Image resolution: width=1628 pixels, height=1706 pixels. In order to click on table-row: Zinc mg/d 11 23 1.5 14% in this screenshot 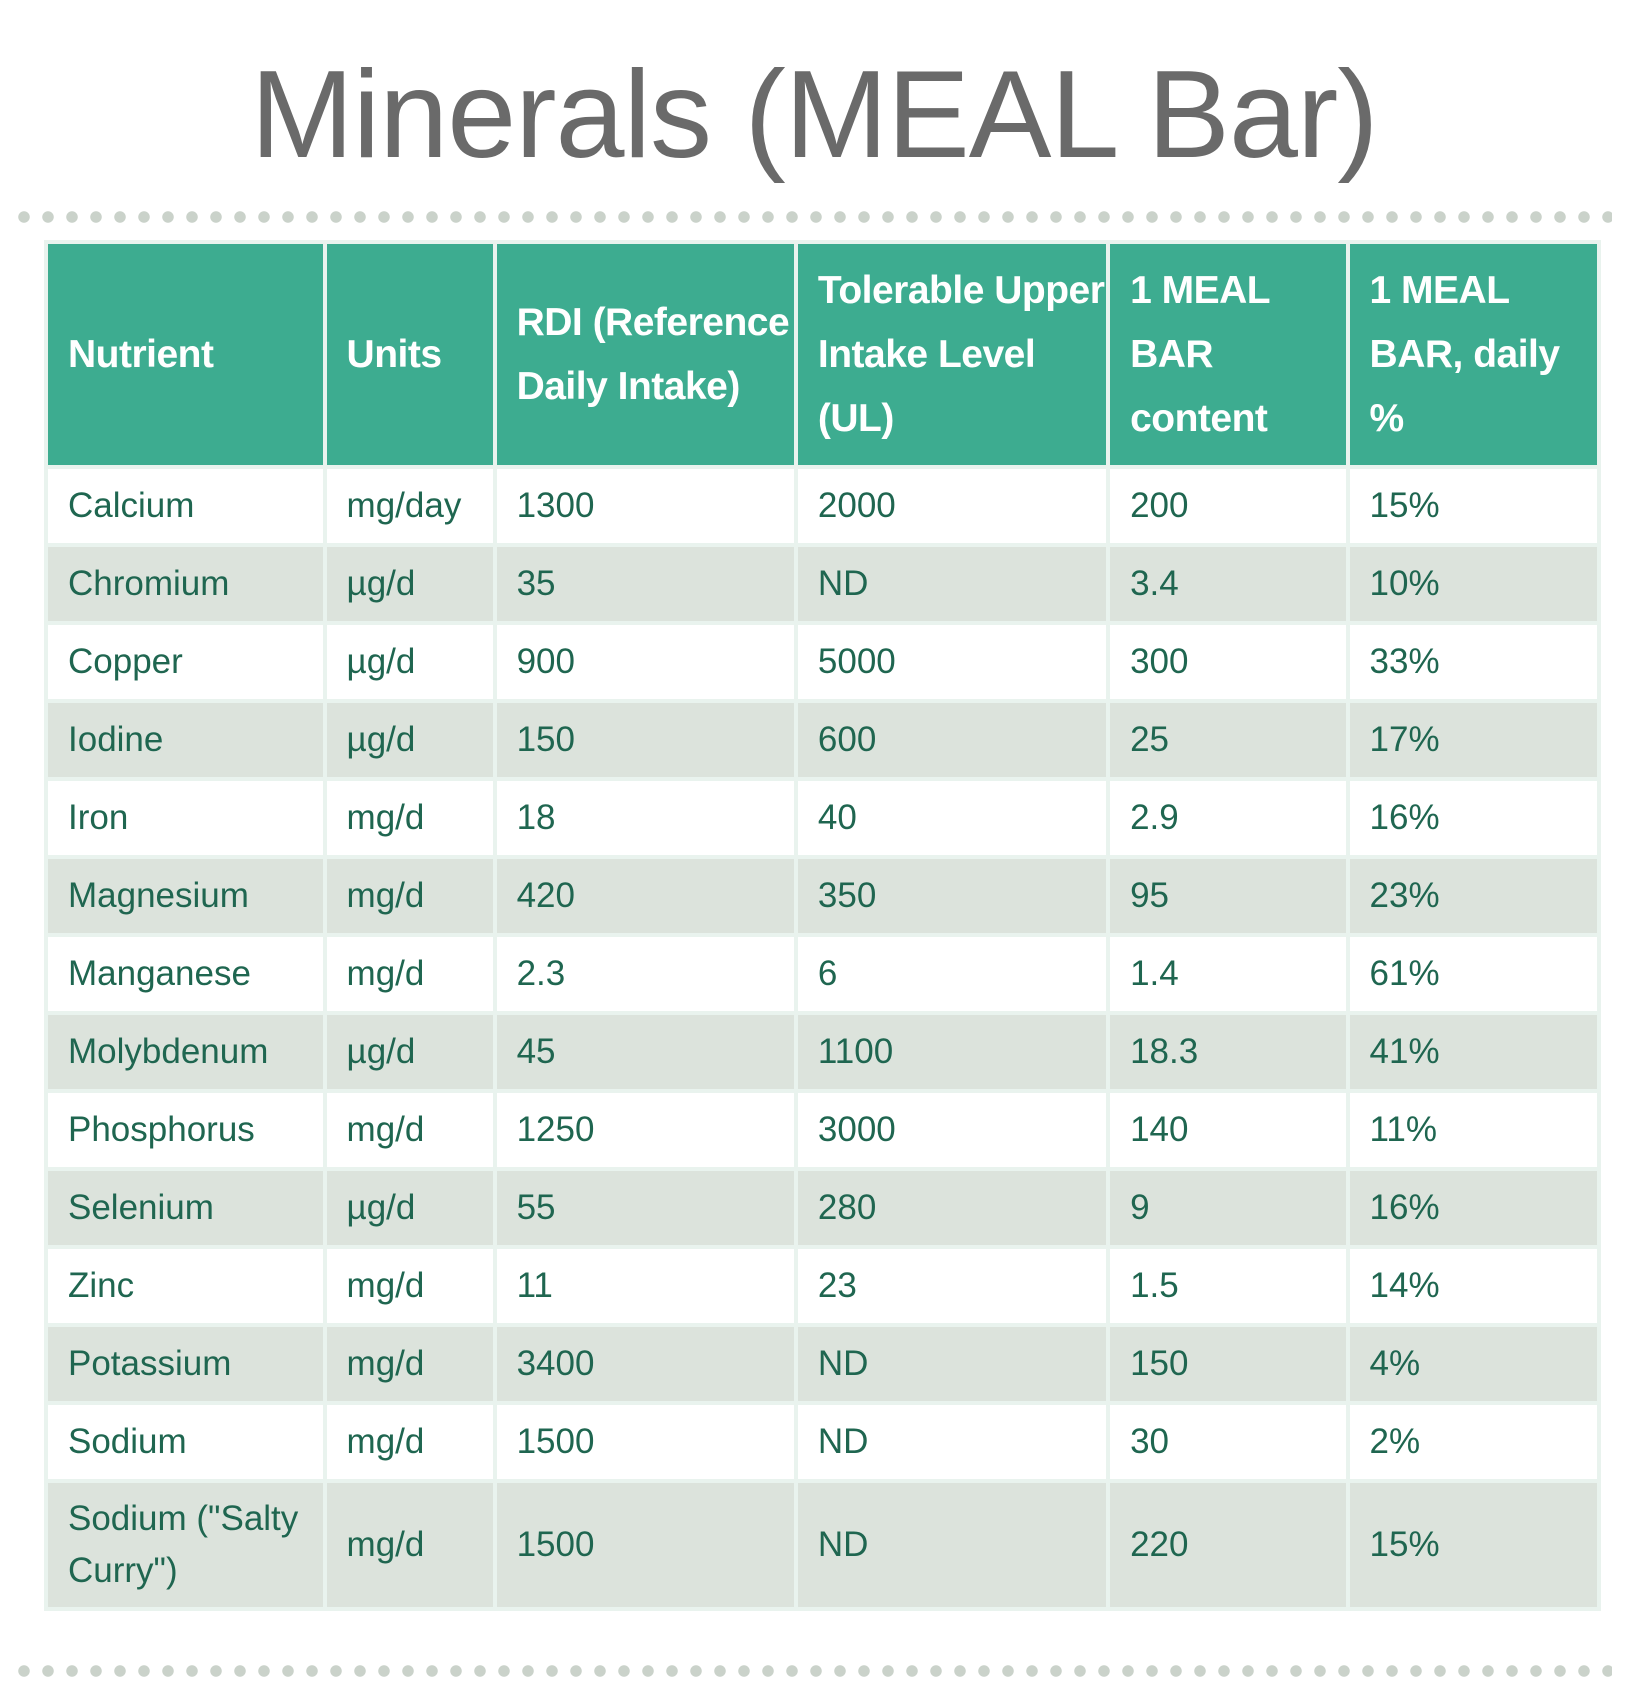, I will do `click(822, 1286)`.